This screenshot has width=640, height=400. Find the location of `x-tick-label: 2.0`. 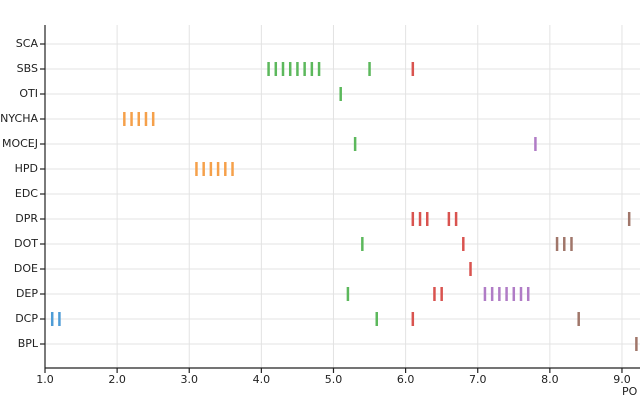

x-tick-label: 2.0 is located at coordinates (117, 379).